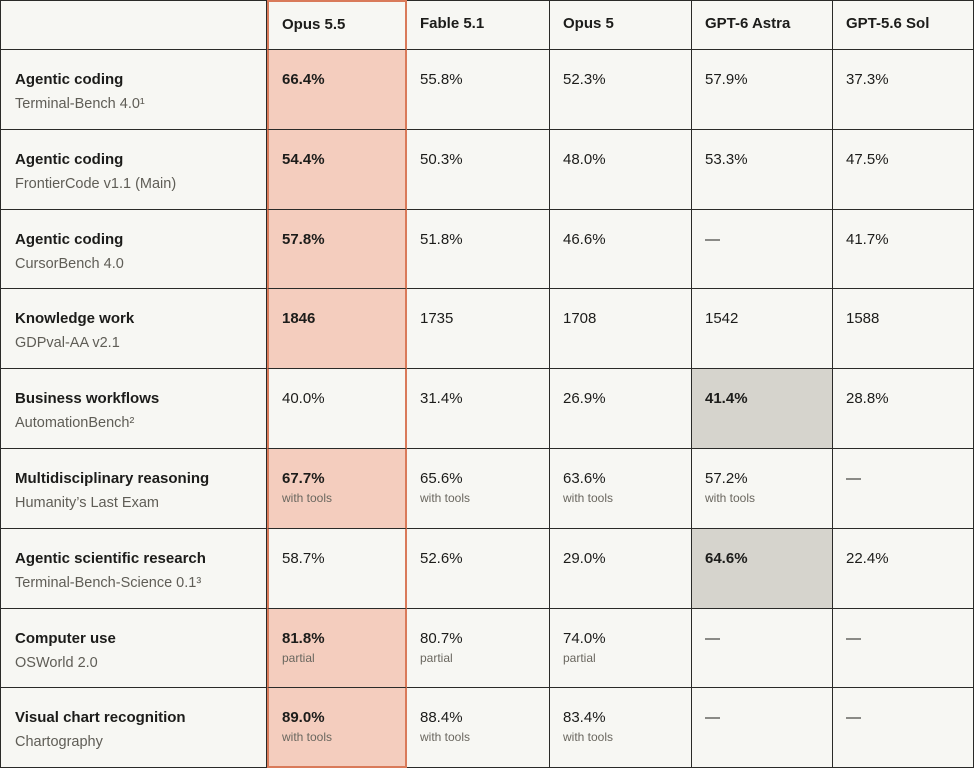 The image size is (974, 768). I want to click on score-cell: 28.8%, so click(903, 409).